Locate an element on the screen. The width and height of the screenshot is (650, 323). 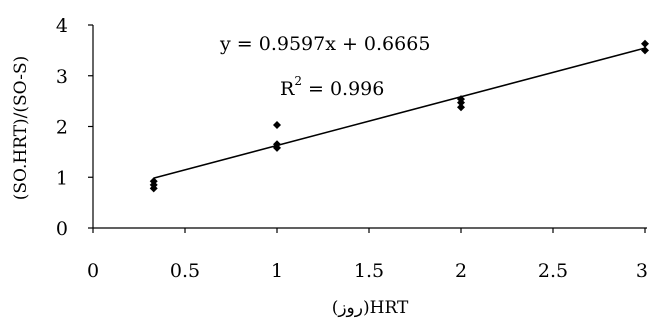
x-axis-title: (روز)HRT is located at coordinates (370, 308).